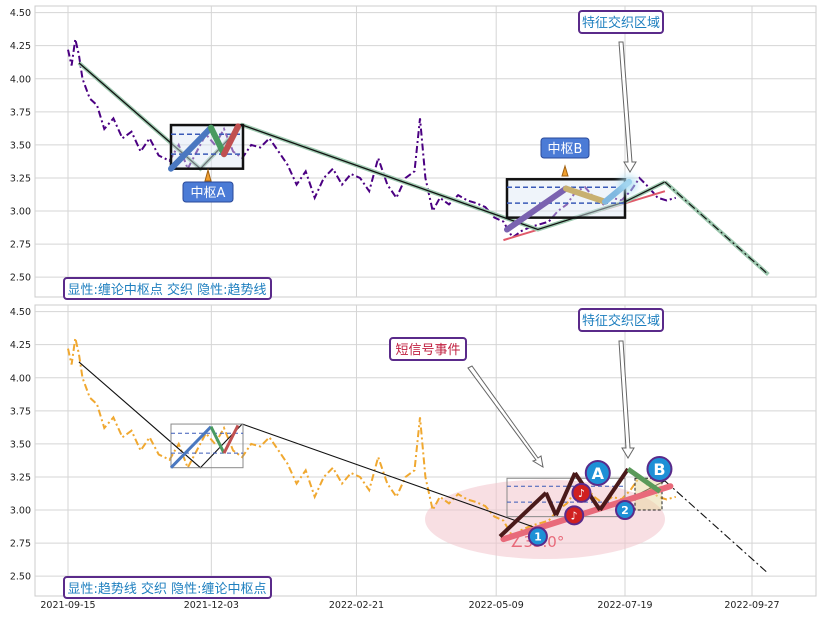 The width and height of the screenshot is (822, 617). What do you see at coordinates (628, 184) in the screenshot?
I see `feature-glow` at bounding box center [628, 184].